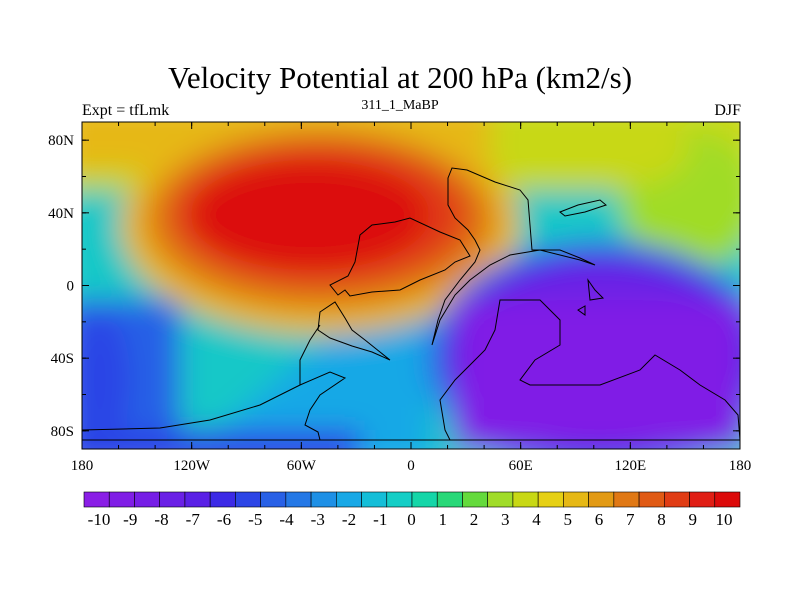 The image size is (800, 600). Describe the element at coordinates (727, 110) in the screenshot. I see `season-label: DJF` at that location.